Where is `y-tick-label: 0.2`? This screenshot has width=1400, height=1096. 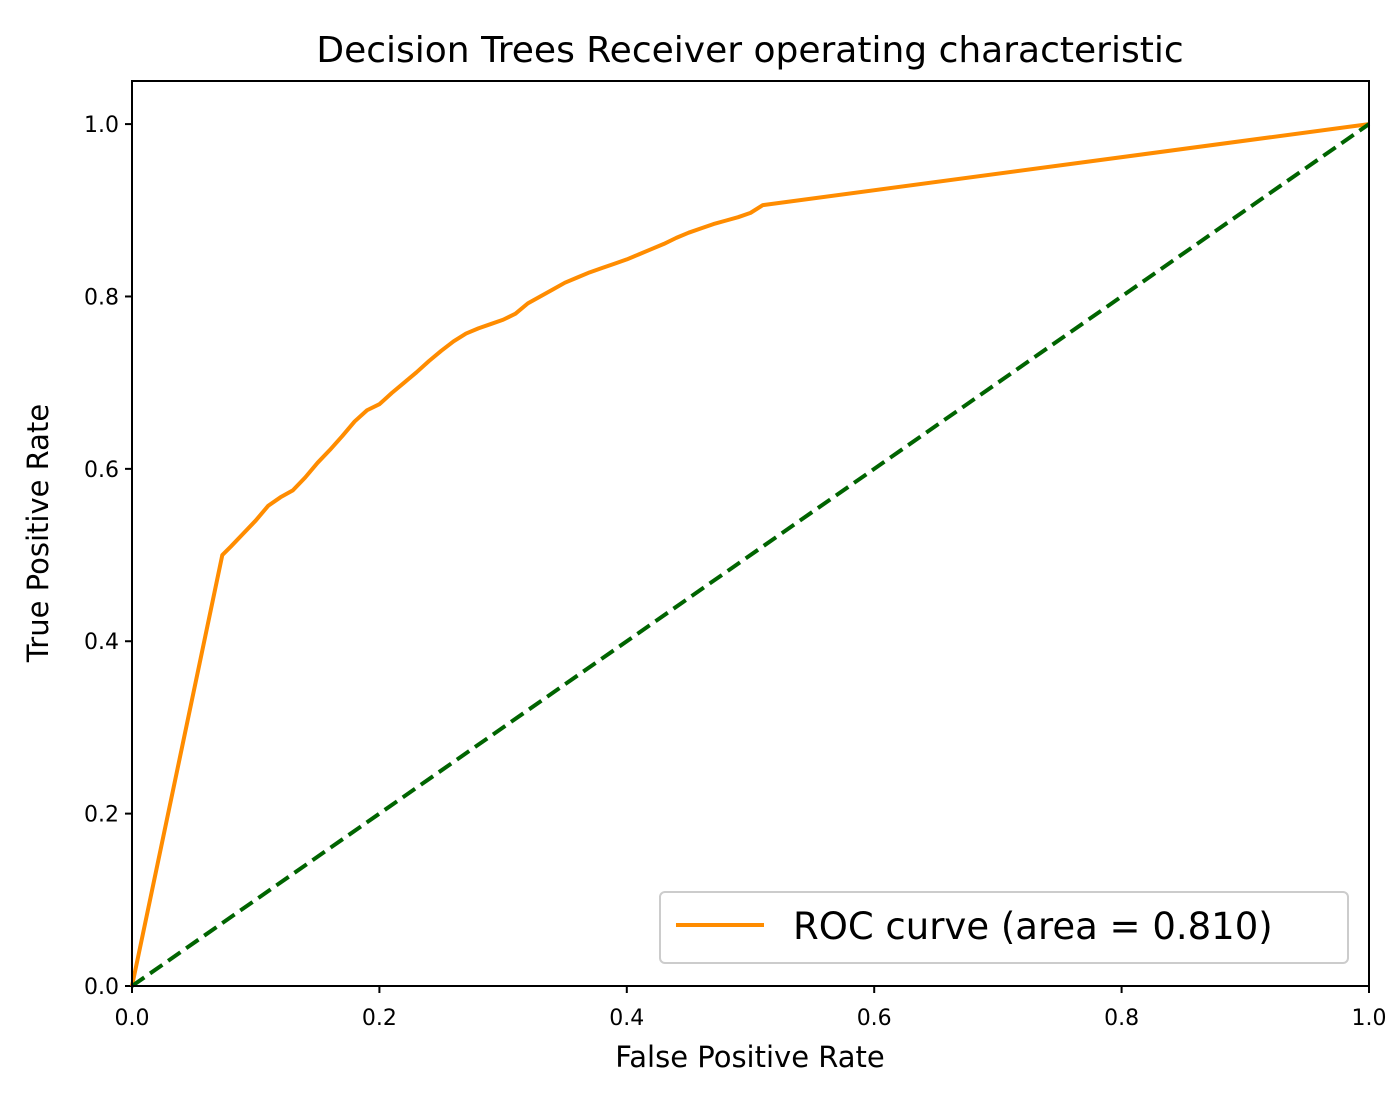 y-tick-label: 0.2 is located at coordinates (101, 815).